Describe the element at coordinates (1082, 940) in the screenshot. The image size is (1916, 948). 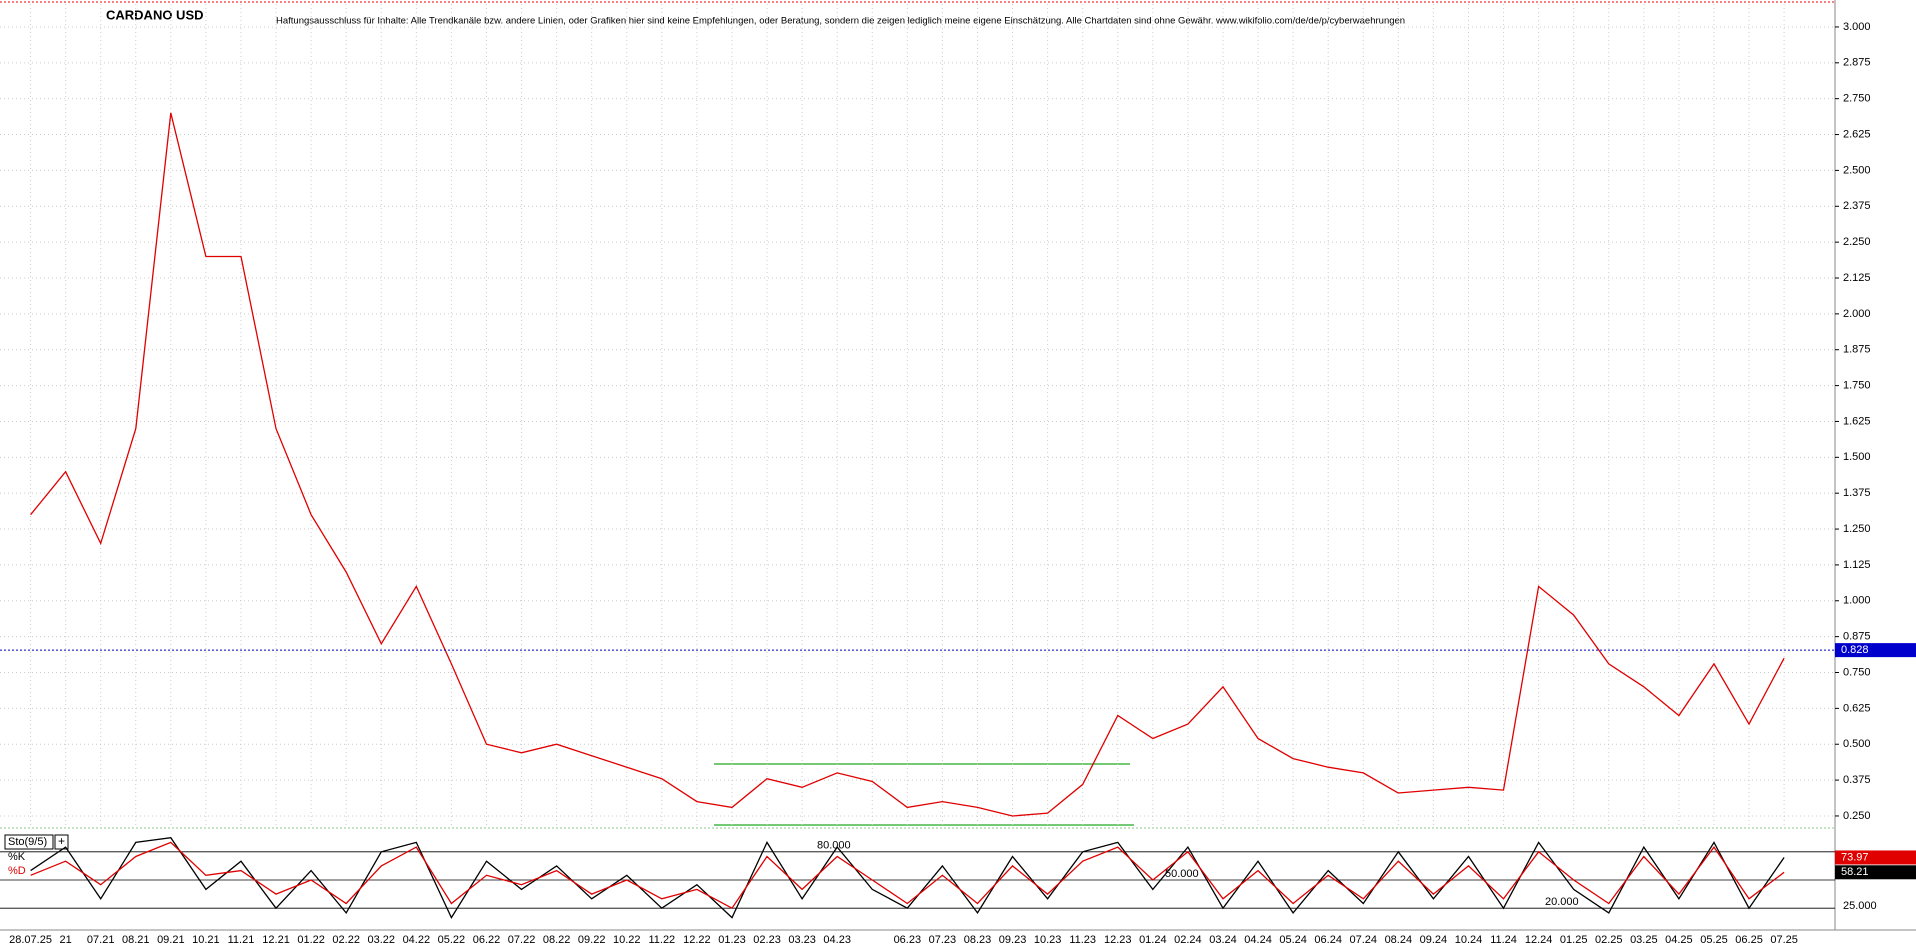
I see `x-tick-label: 11.23` at that location.